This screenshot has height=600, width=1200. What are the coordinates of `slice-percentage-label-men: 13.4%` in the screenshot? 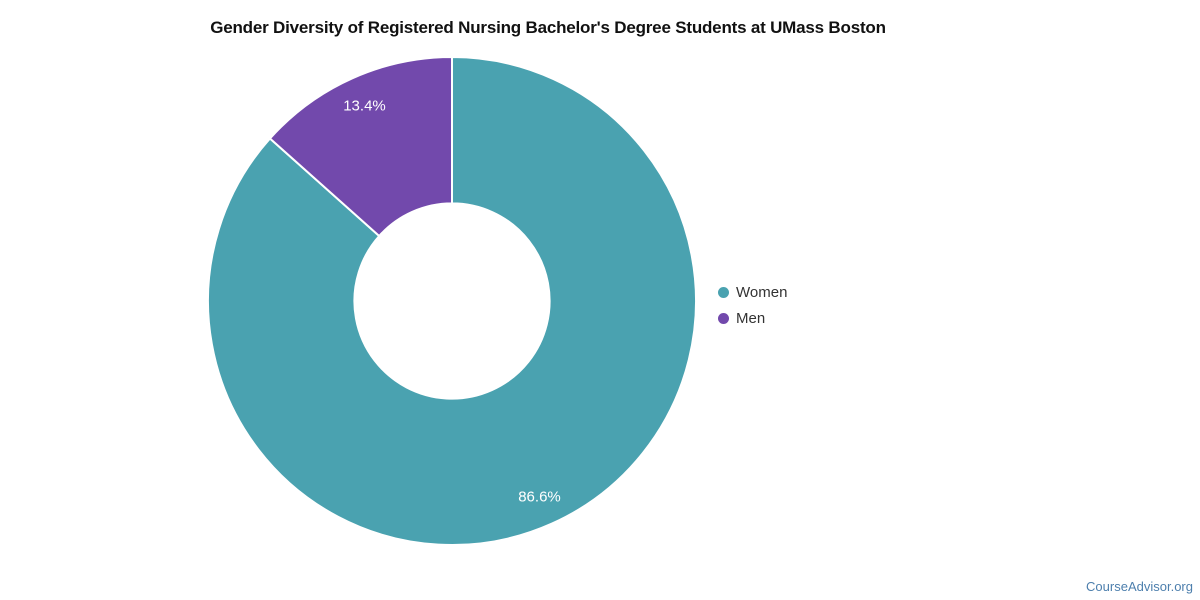 It's located at (364, 106).